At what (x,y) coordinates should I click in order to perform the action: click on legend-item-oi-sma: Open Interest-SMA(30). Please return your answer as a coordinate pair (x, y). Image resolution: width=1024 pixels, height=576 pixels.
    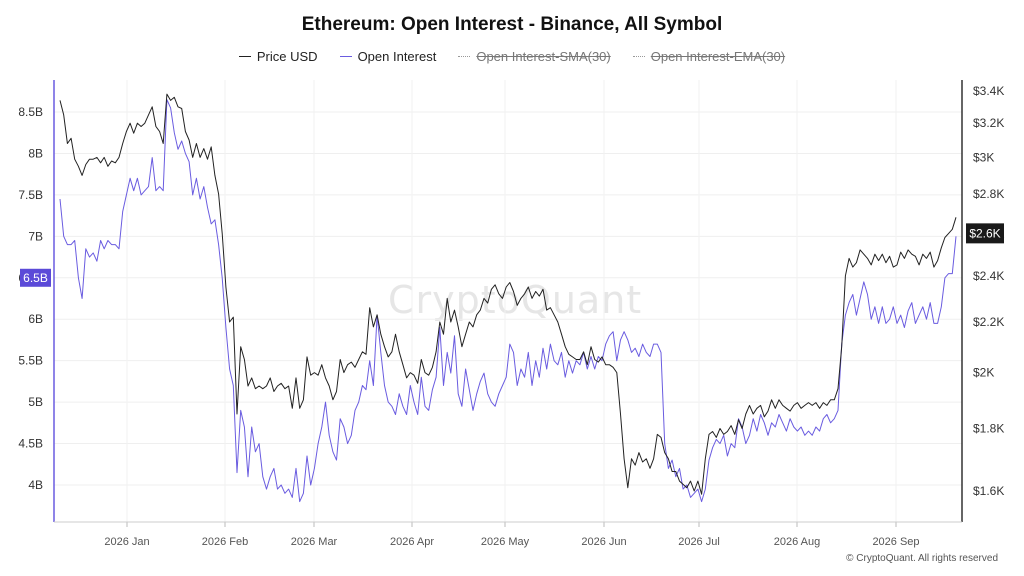
    Looking at the image, I should click on (534, 56).